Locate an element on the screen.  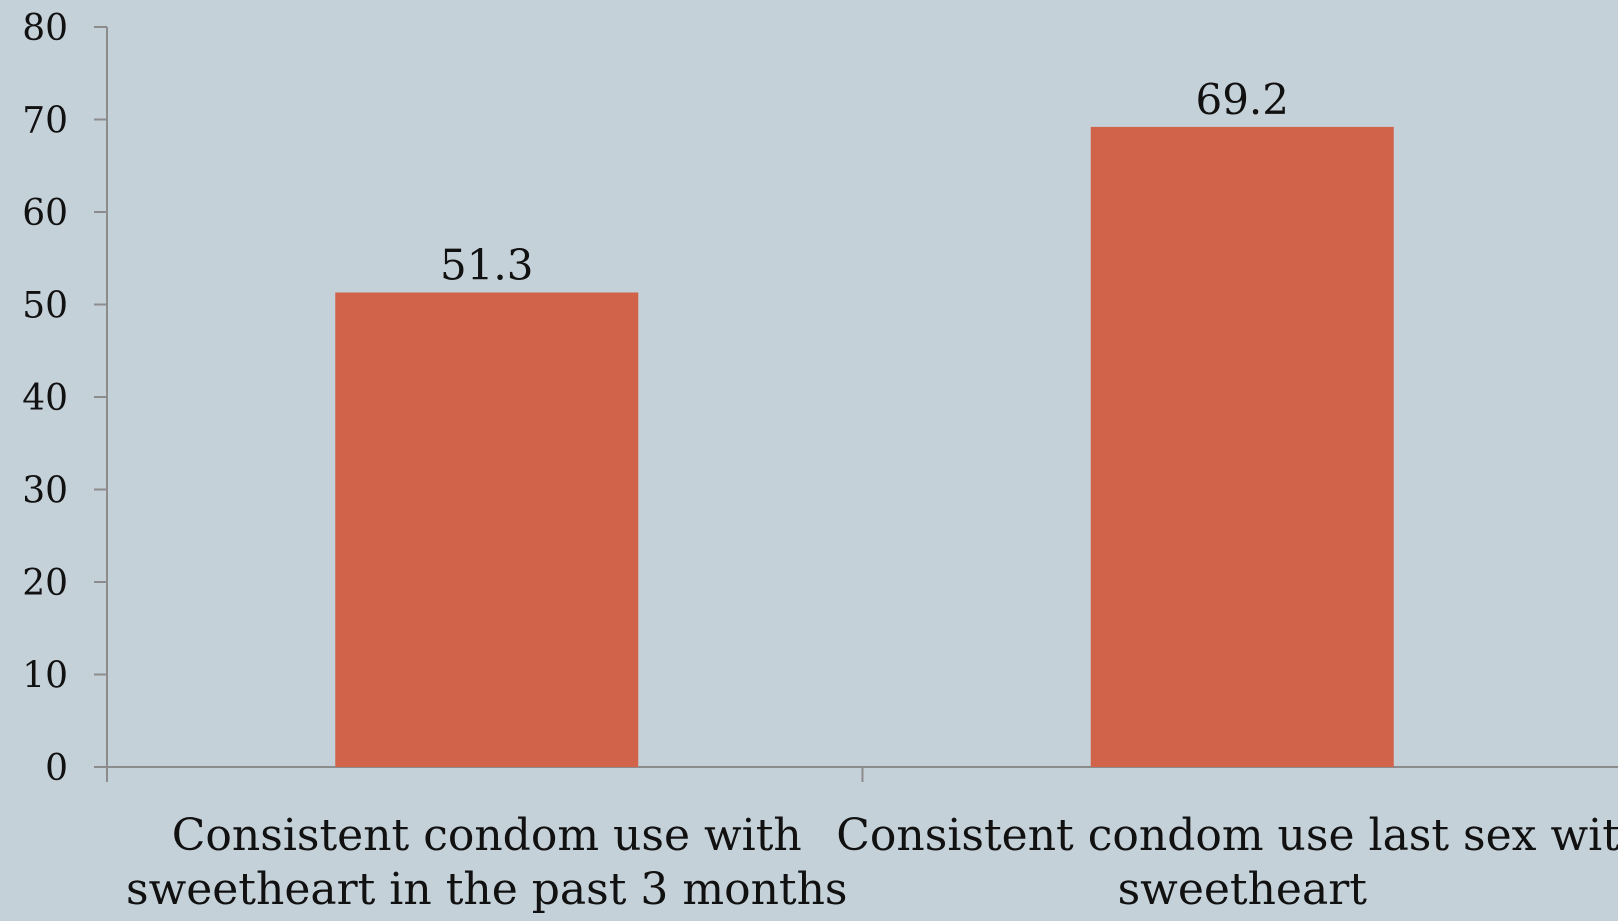
x-category-label: Consistent condom use last sex with is located at coordinates (1227, 835).